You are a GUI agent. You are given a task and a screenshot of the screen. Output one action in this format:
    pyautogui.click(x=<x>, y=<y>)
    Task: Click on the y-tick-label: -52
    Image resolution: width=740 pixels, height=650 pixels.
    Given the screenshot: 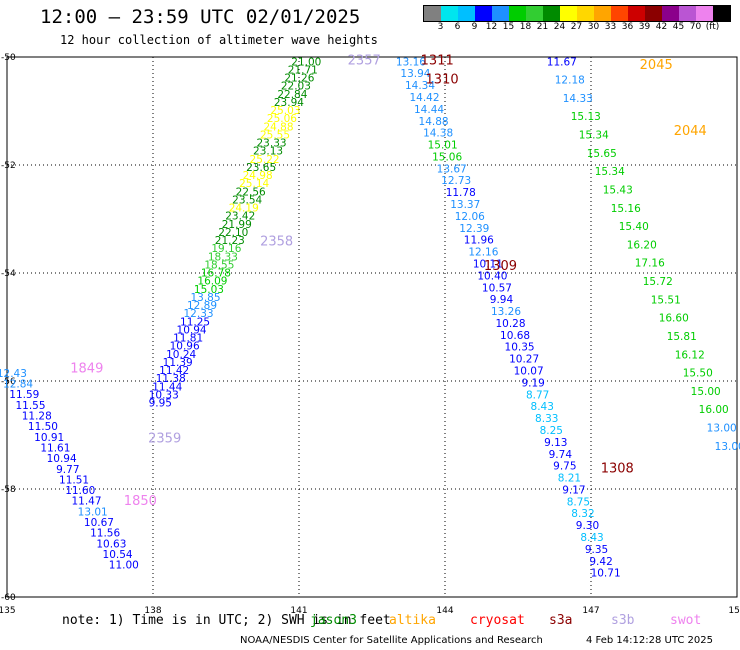 What is the action you would take?
    pyautogui.click(x=8, y=166)
    